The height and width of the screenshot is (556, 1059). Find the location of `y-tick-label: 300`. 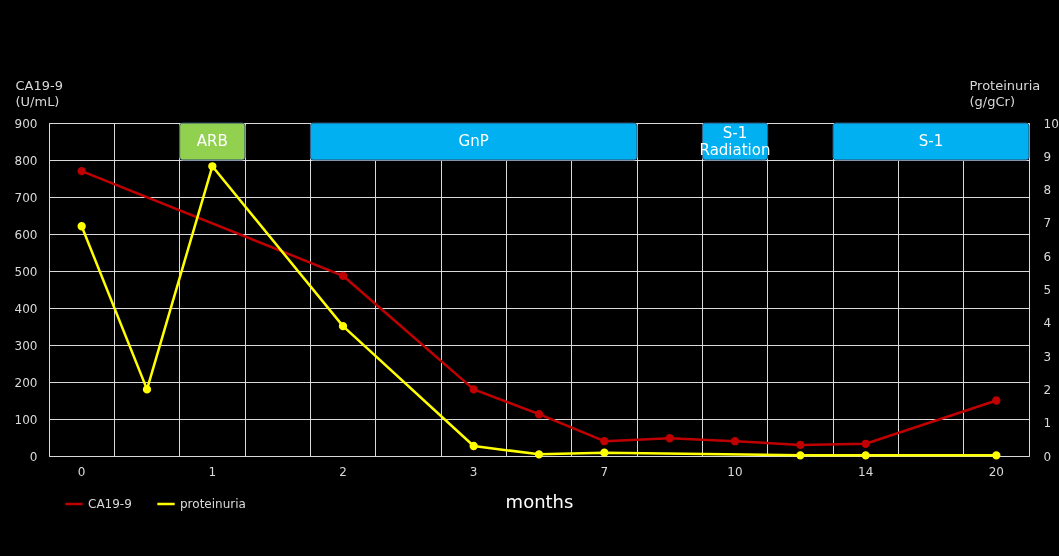

y-tick-label: 300 is located at coordinates (26, 345).